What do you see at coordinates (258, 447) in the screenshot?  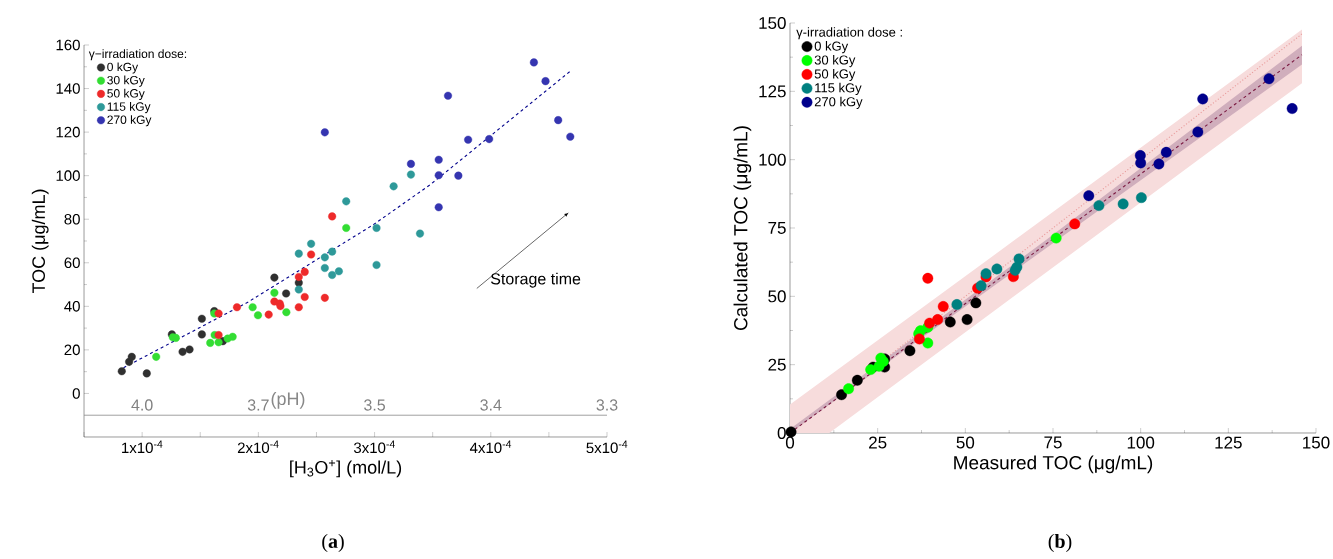 I see `x-tick-label: 2x10$^{-4}$` at bounding box center [258, 447].